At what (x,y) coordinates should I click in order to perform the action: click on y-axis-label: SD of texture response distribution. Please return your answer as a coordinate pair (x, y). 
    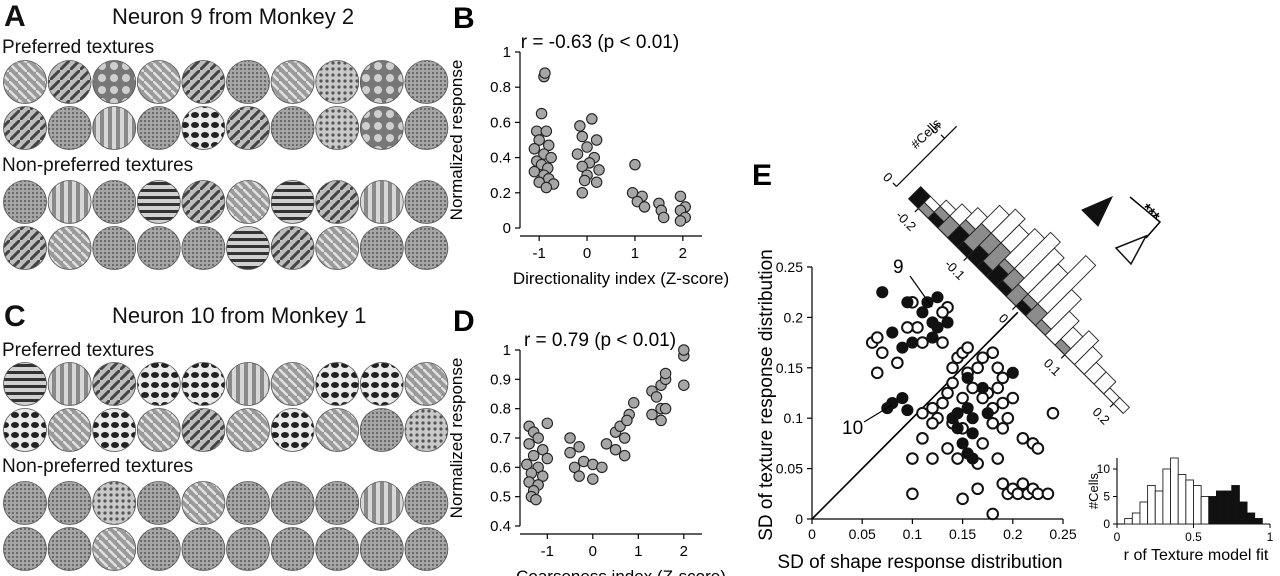
    Looking at the image, I should click on (766, 395).